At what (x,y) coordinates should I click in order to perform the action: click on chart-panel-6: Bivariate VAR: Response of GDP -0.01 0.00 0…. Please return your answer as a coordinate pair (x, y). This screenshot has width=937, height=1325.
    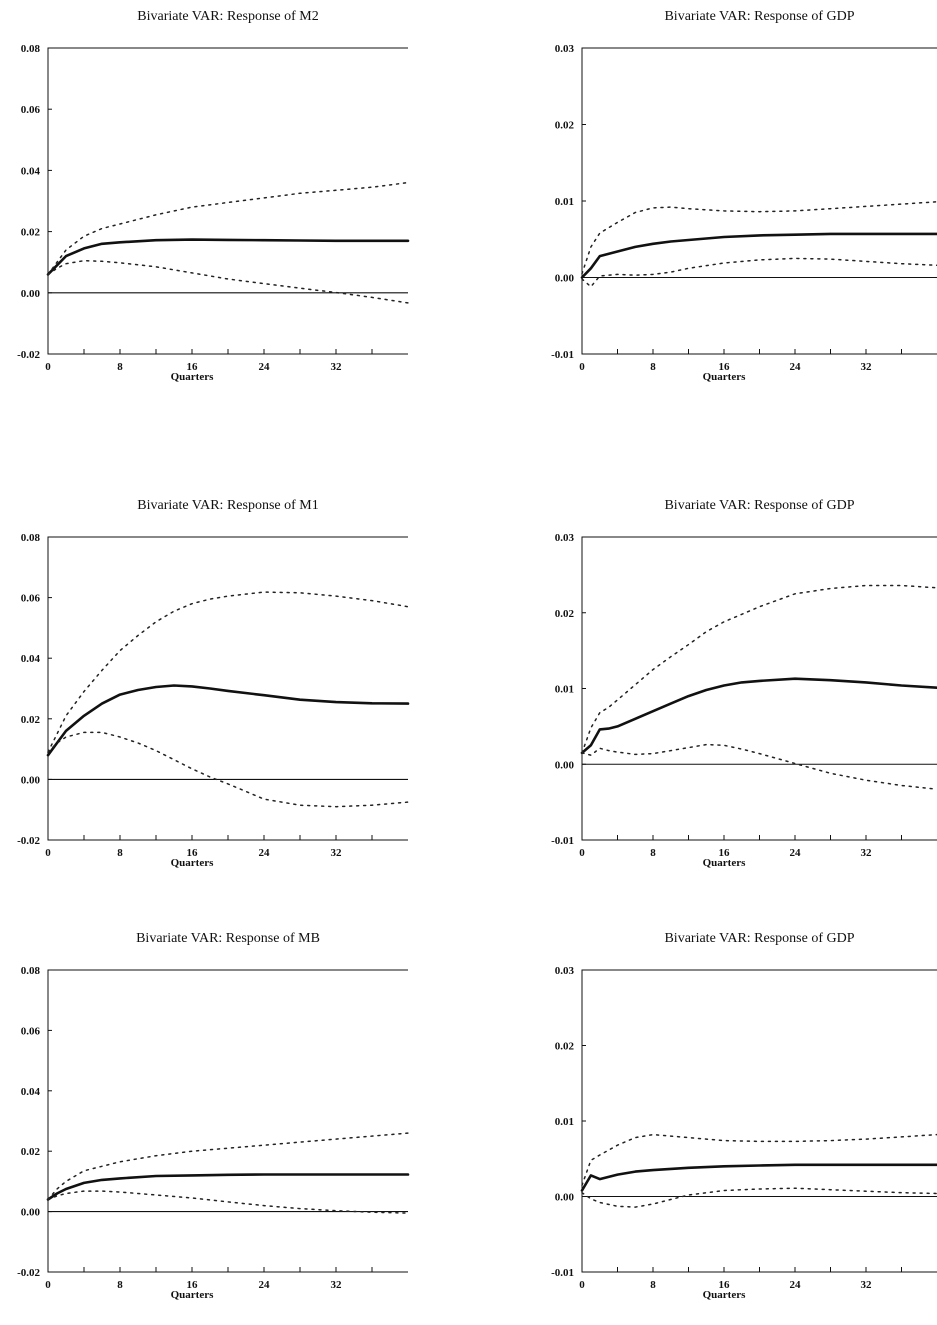
    Looking at the image, I should click on (744, 1116).